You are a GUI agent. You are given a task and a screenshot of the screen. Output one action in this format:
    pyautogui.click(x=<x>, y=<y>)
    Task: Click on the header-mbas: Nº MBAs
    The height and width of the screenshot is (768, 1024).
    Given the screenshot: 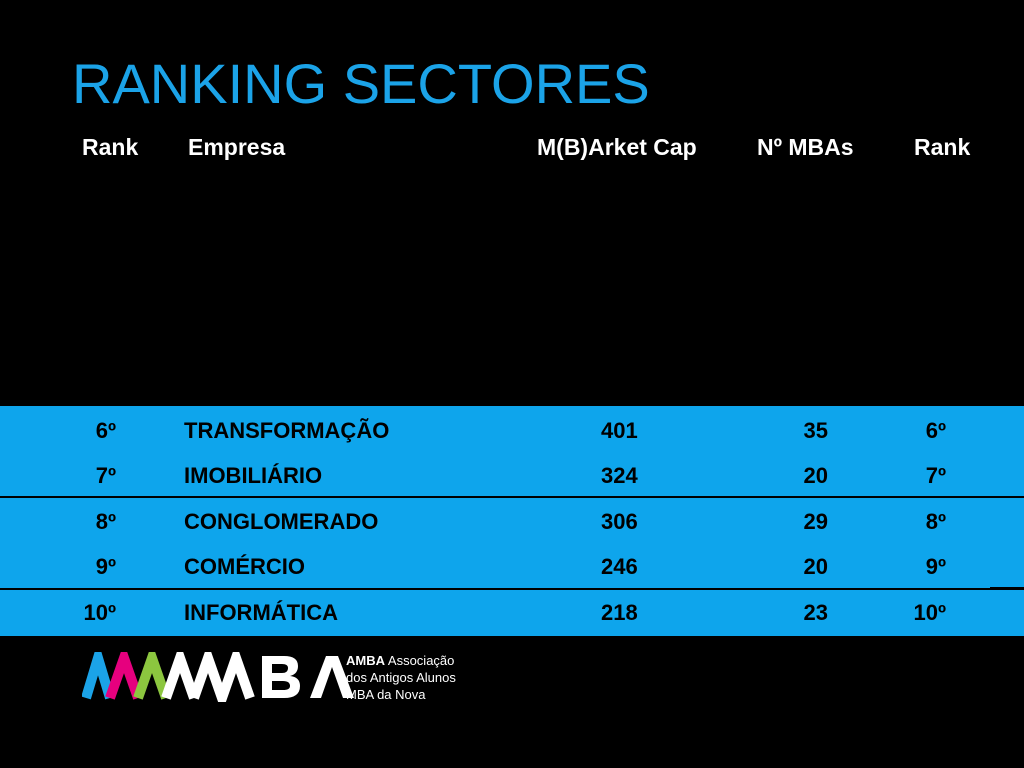 What is the action you would take?
    pyautogui.click(x=805, y=147)
    